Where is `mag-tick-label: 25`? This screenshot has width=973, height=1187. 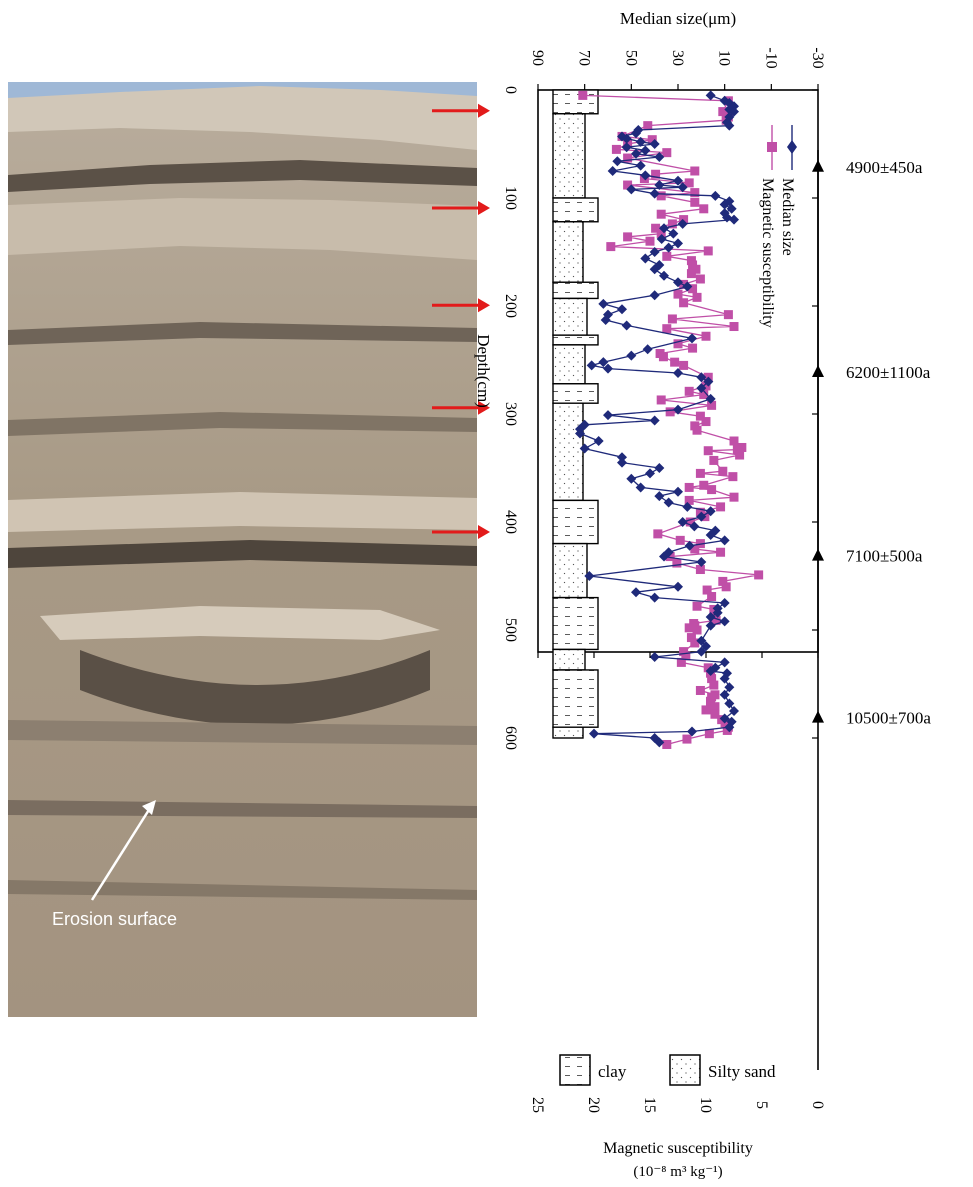
mag-tick-label: 25 is located at coordinates (537, 1105).